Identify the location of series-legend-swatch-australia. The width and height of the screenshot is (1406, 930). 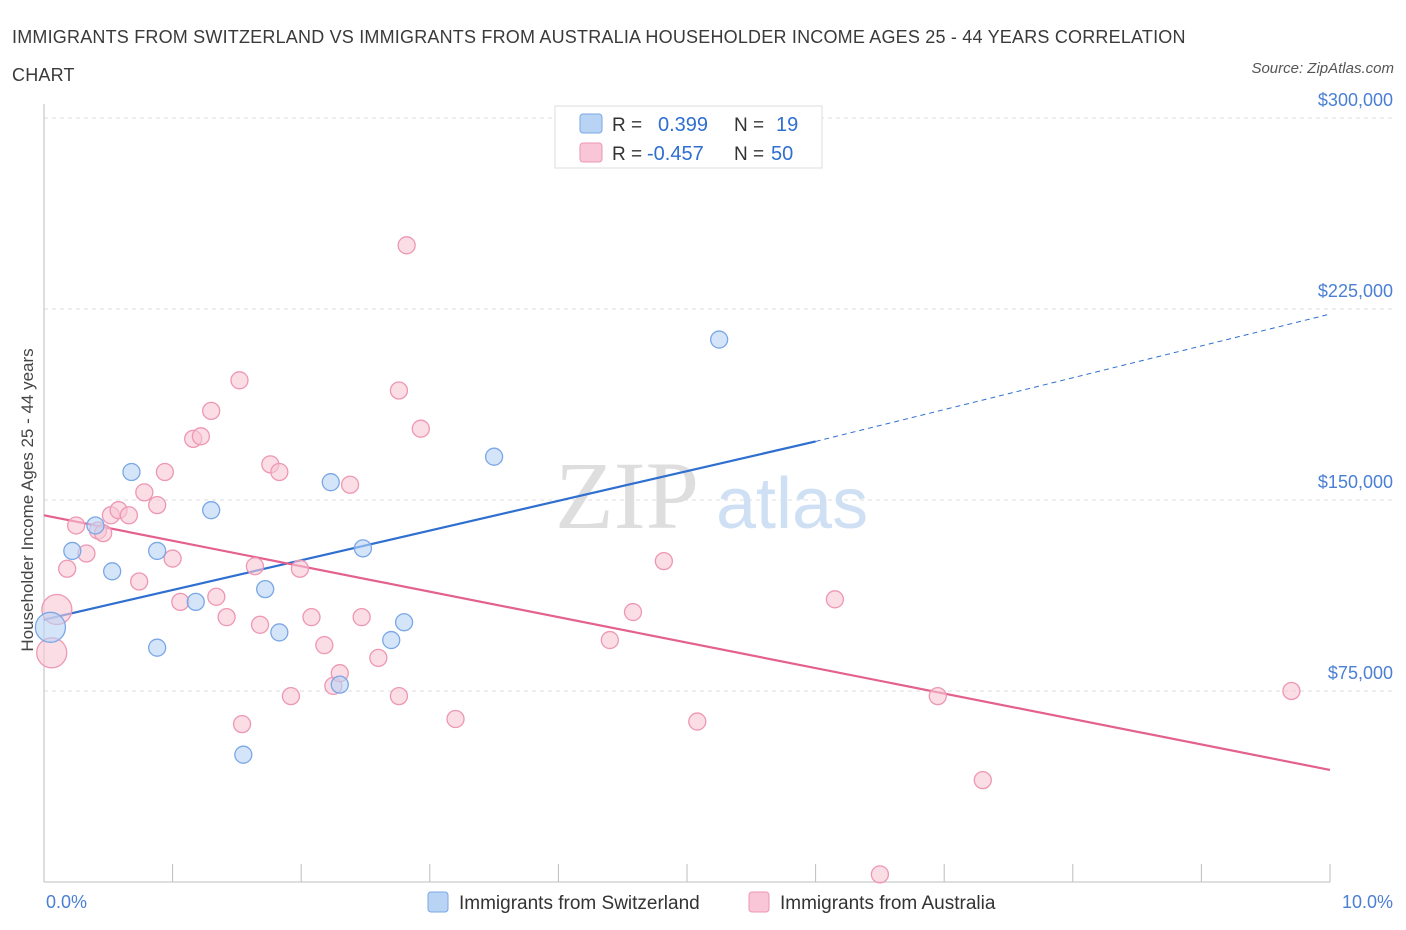
(759, 902).